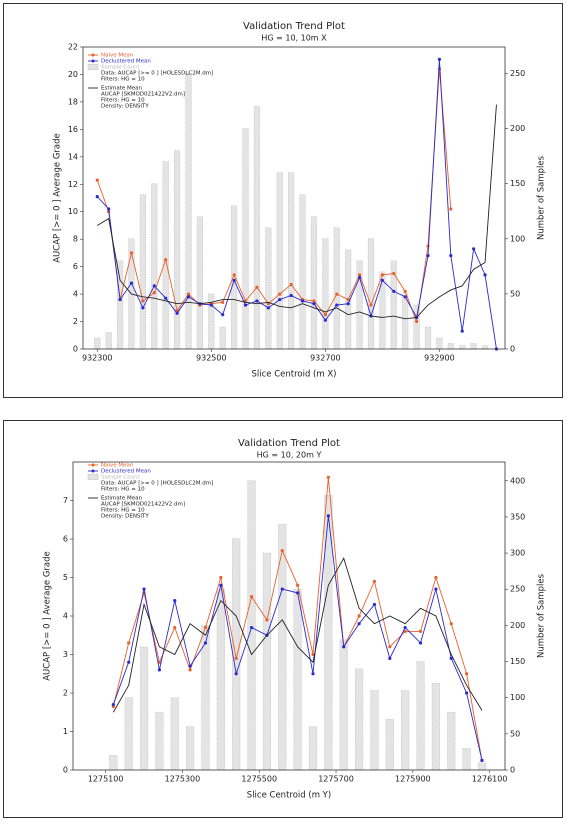 The width and height of the screenshot is (567, 825). I want to click on y2-tick-label: 250, so click(517, 589).